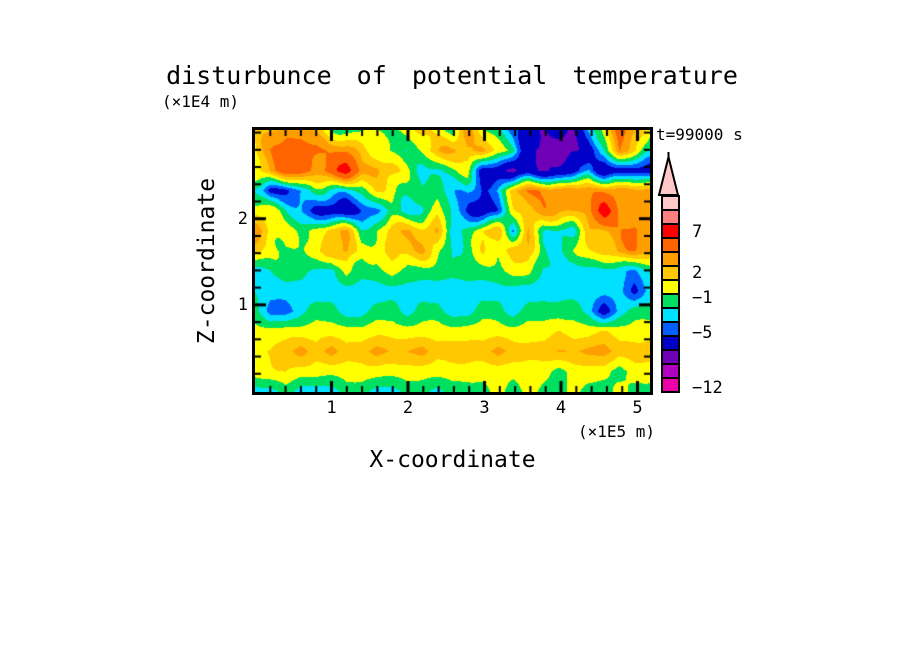  Describe the element at coordinates (331, 408) in the screenshot. I see `x-tick-label: 1` at that location.